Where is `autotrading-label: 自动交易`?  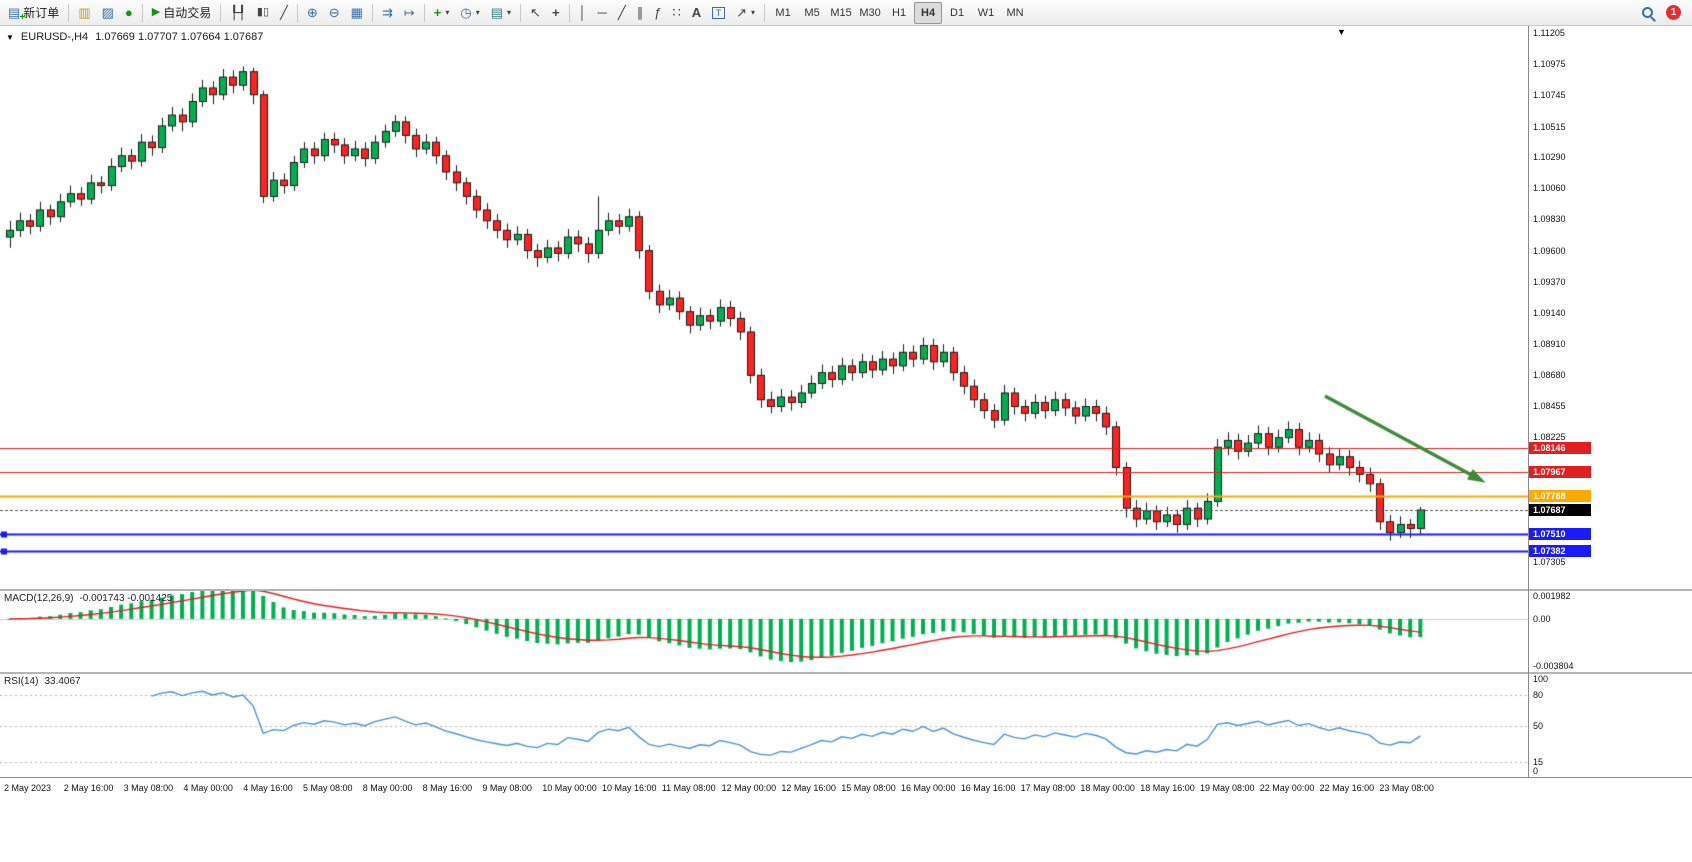
autotrading-label: 自动交易 is located at coordinates (187, 13).